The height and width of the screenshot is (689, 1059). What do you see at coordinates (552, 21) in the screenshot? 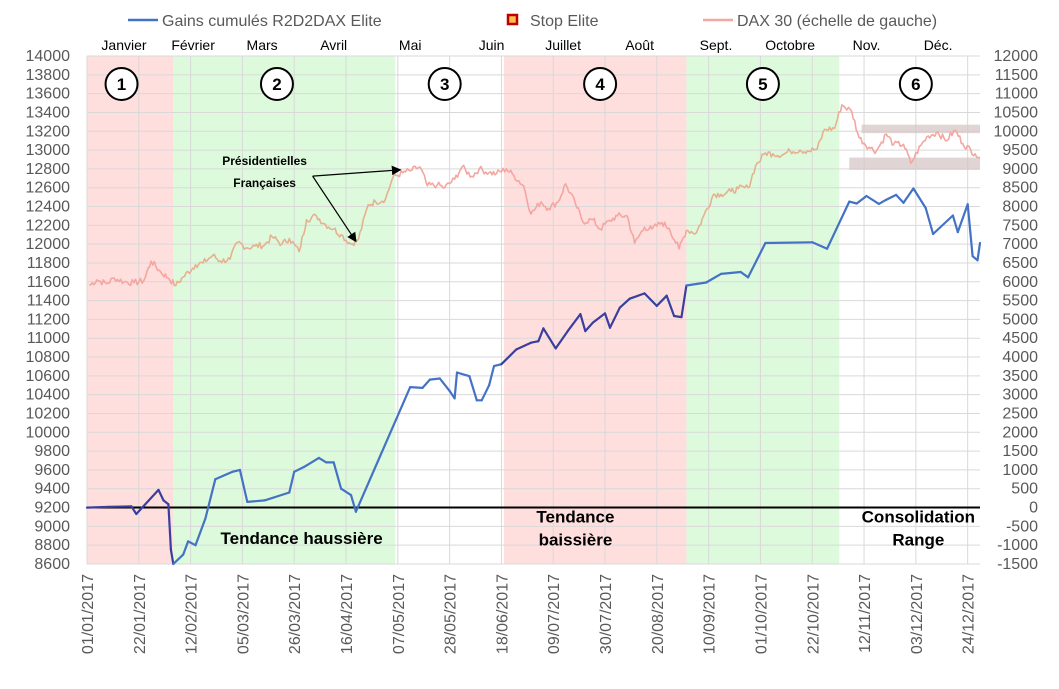
I see `legend-item-stop: Stop Elite` at bounding box center [552, 21].